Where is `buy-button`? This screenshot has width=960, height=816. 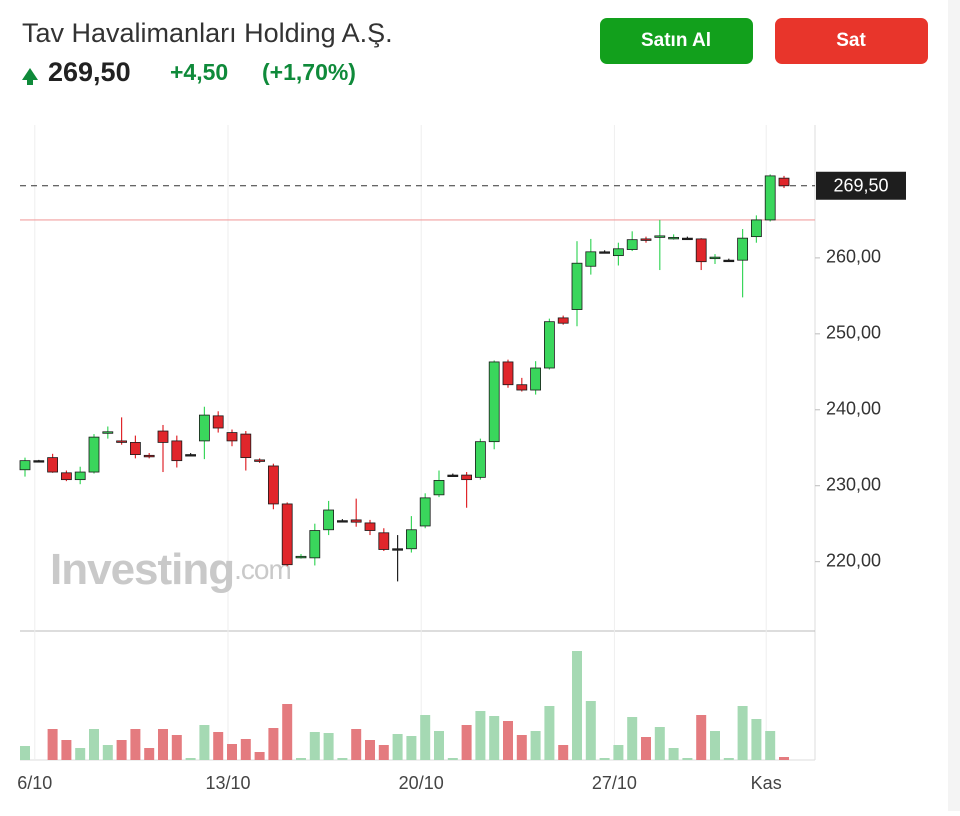 buy-button is located at coordinates (676, 41).